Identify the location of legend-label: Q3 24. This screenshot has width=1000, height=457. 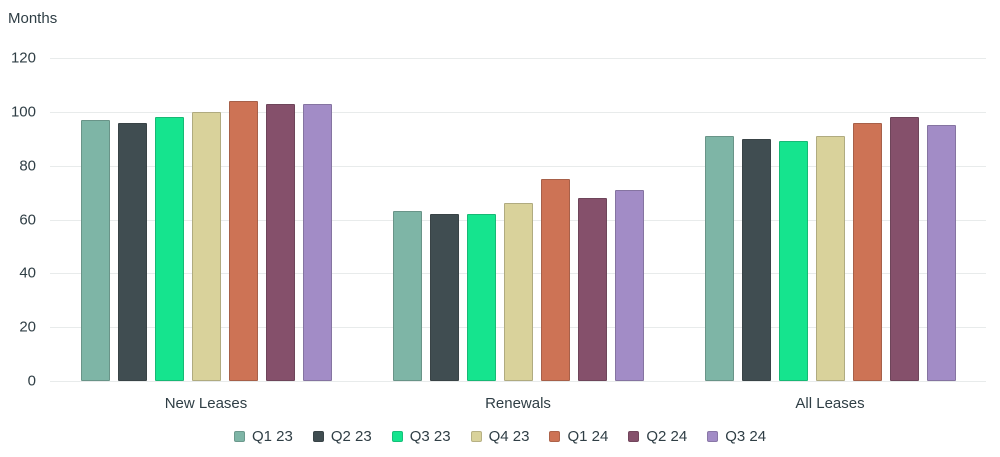
(746, 436).